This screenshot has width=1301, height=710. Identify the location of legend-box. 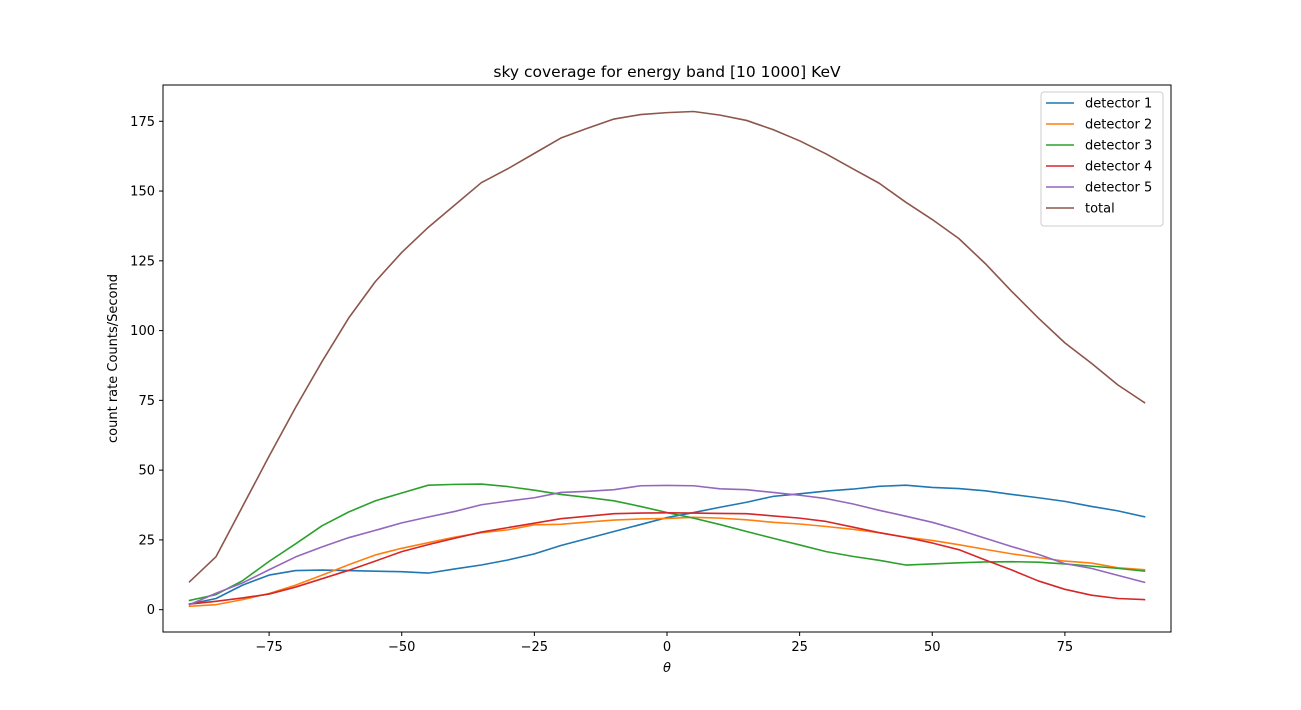
(1102, 159).